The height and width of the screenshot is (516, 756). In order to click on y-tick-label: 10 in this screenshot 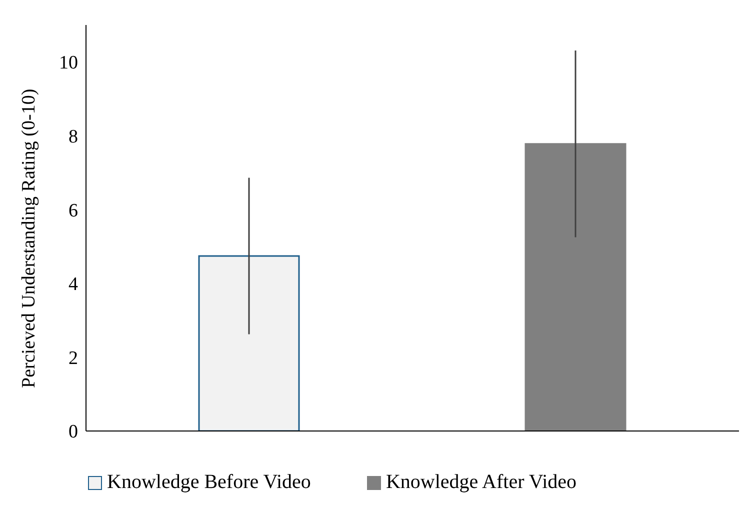, I will do `click(68, 63)`.